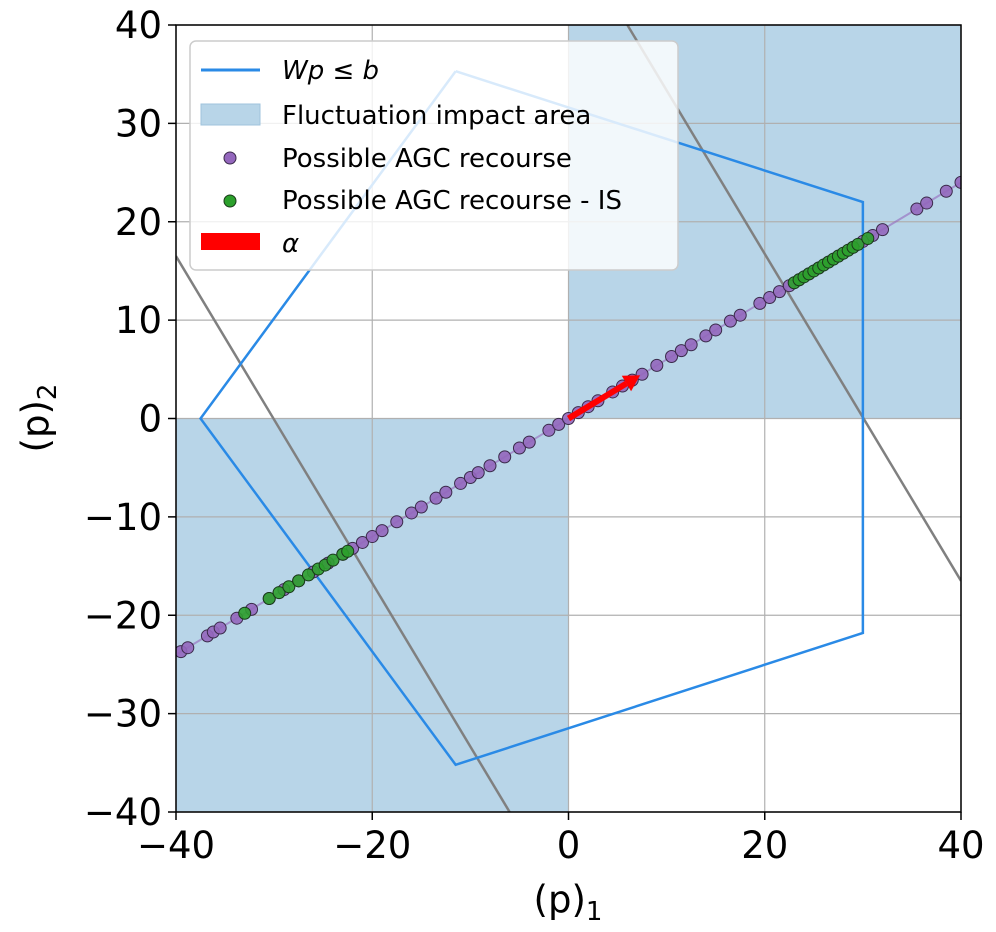  I want to click on legend-label-fluctuation: Fluctuation impact area, so click(436, 116).